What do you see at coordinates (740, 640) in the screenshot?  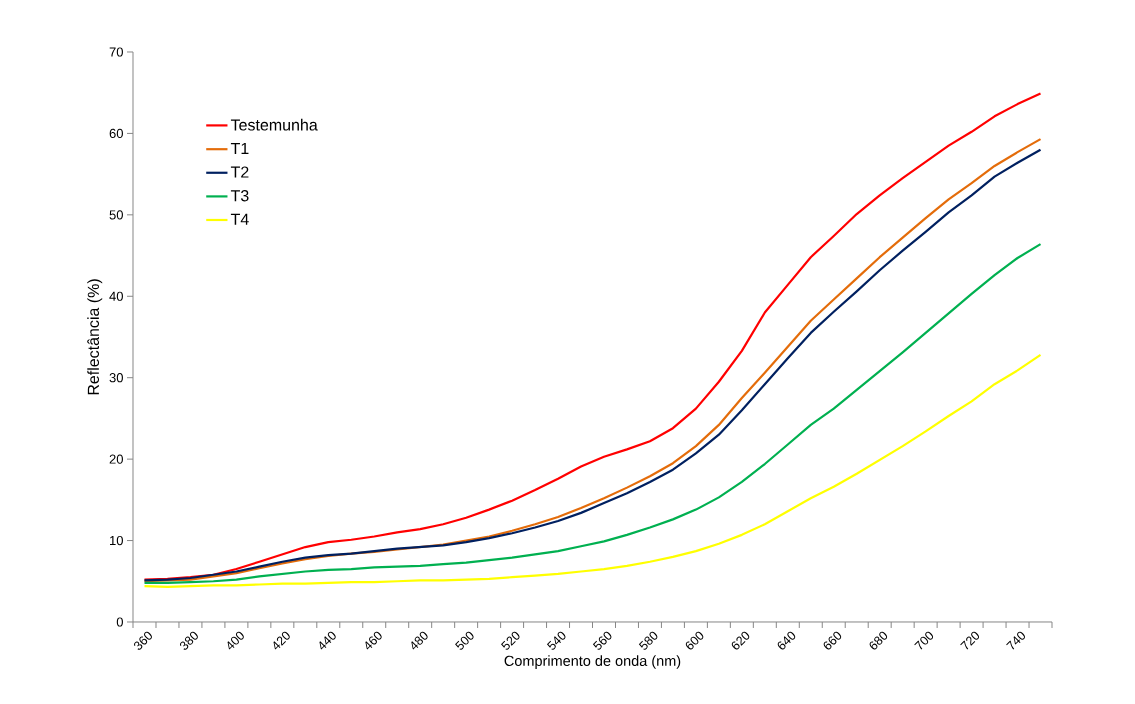 I see `x-tick-label: 620` at bounding box center [740, 640].